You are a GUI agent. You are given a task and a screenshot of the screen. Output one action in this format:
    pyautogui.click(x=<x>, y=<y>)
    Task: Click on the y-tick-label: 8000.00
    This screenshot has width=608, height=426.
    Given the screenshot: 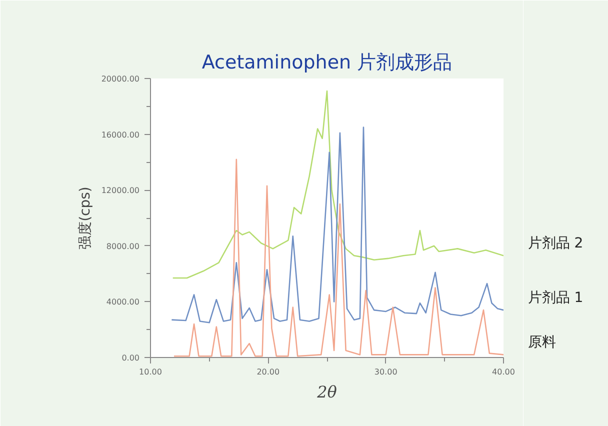 What is the action you would take?
    pyautogui.click(x=123, y=246)
    